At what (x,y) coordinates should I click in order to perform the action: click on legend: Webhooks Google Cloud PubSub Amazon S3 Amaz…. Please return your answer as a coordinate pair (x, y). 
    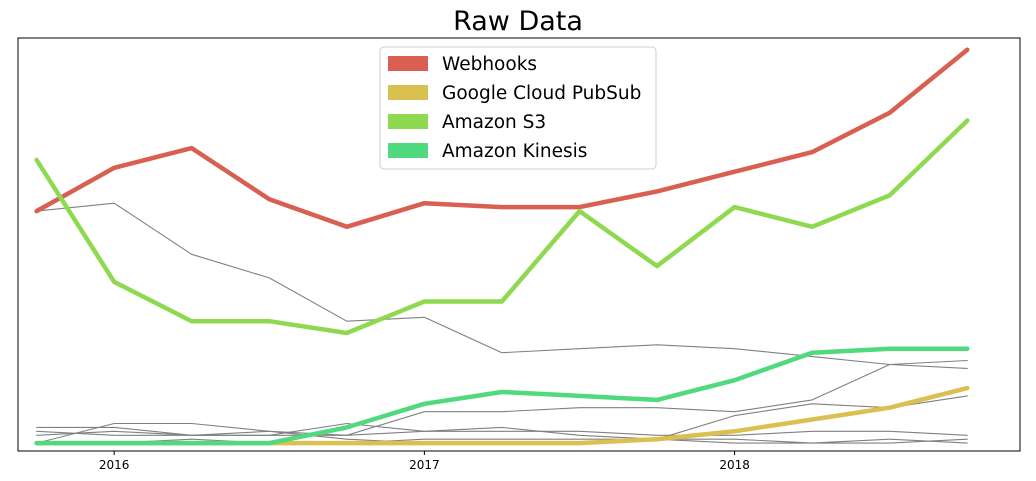
    Looking at the image, I should click on (518, 108).